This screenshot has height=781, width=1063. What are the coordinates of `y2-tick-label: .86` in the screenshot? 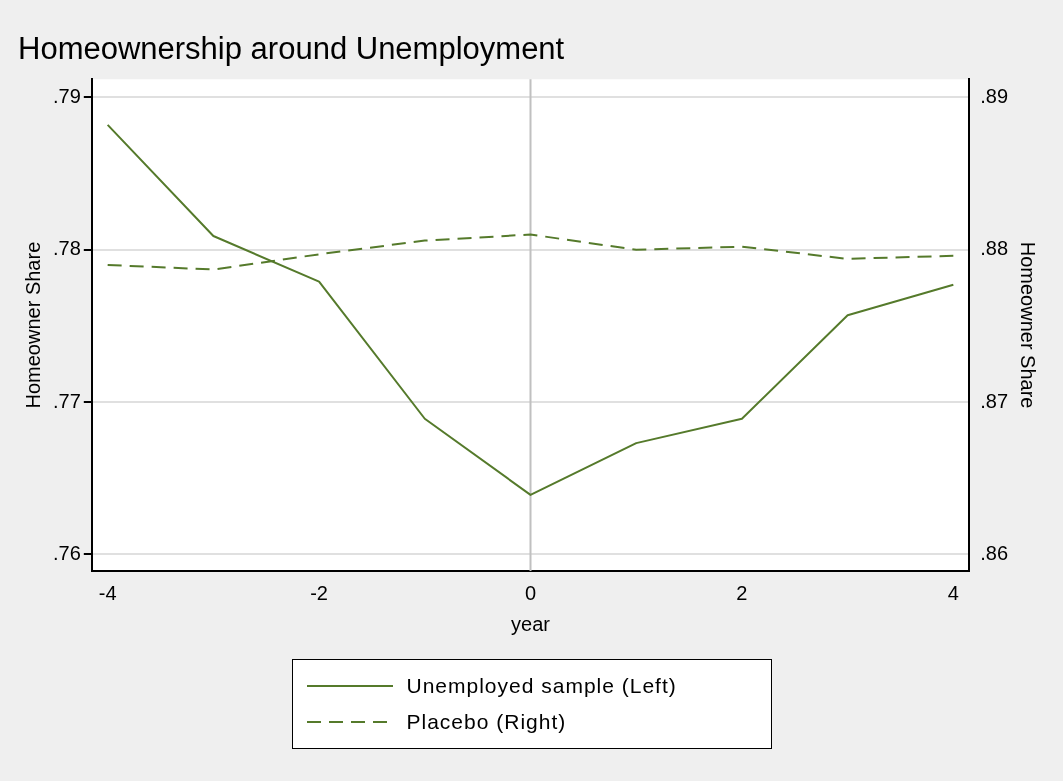 It's located at (994, 552).